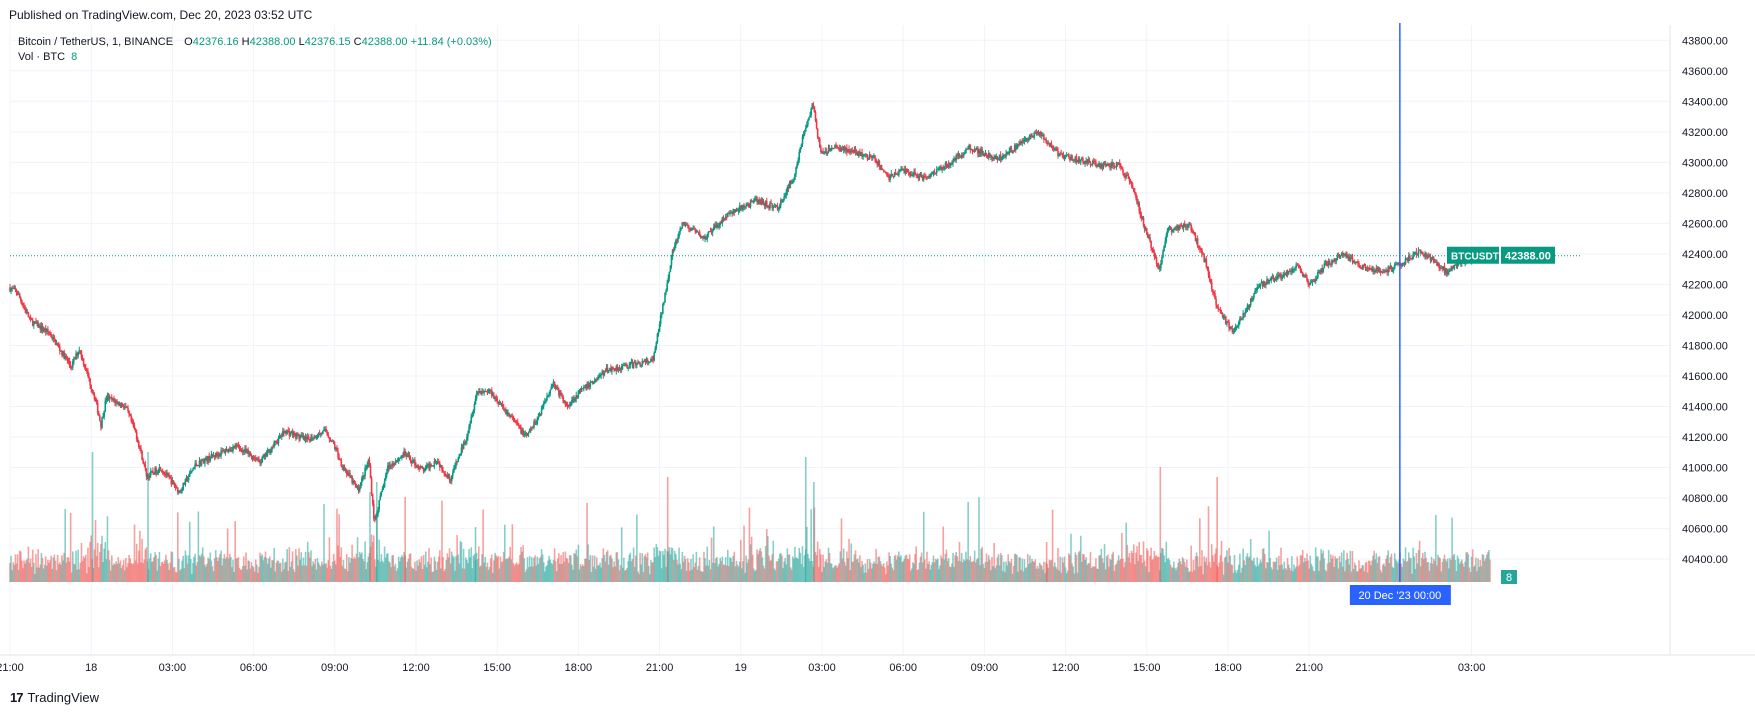 Image resolution: width=1755 pixels, height=716 pixels. What do you see at coordinates (416, 668) in the screenshot?
I see `time-tick-label: 12:00` at bounding box center [416, 668].